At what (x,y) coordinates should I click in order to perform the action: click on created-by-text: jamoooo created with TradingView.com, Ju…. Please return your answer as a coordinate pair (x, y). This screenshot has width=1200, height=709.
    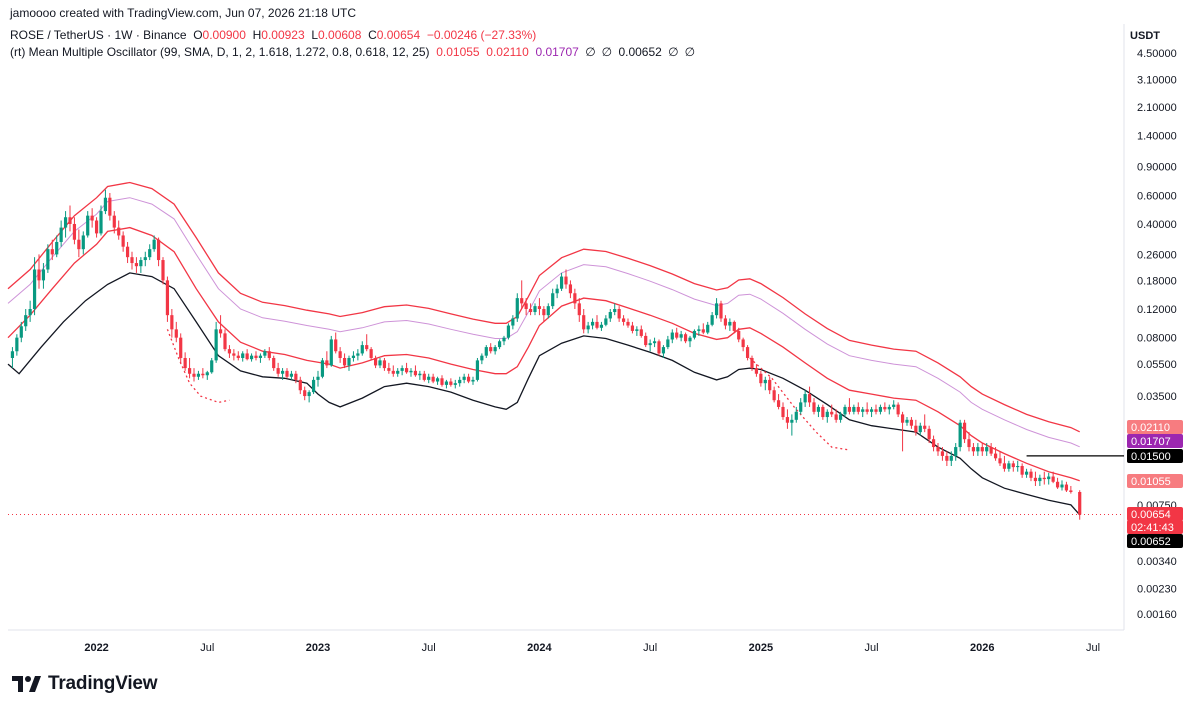
    Looking at the image, I should click on (183, 13).